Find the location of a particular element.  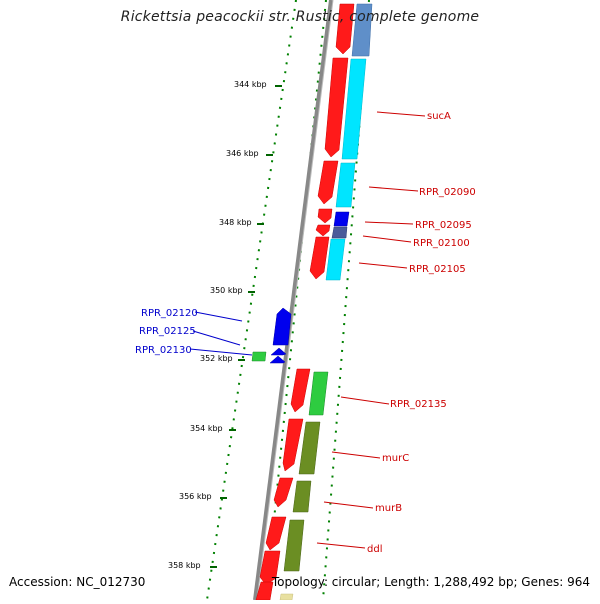

left-label-connectors is located at coordinates (221, 333).